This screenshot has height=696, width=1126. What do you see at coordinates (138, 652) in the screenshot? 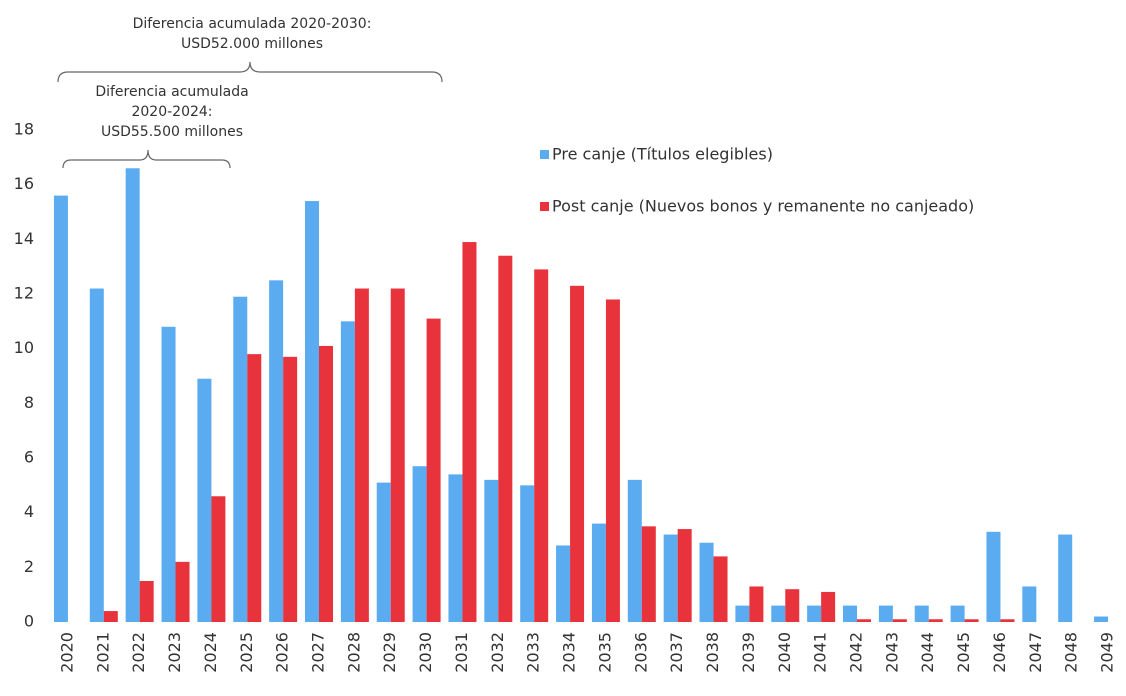
I see `x-tick-label: 2022` at bounding box center [138, 652].